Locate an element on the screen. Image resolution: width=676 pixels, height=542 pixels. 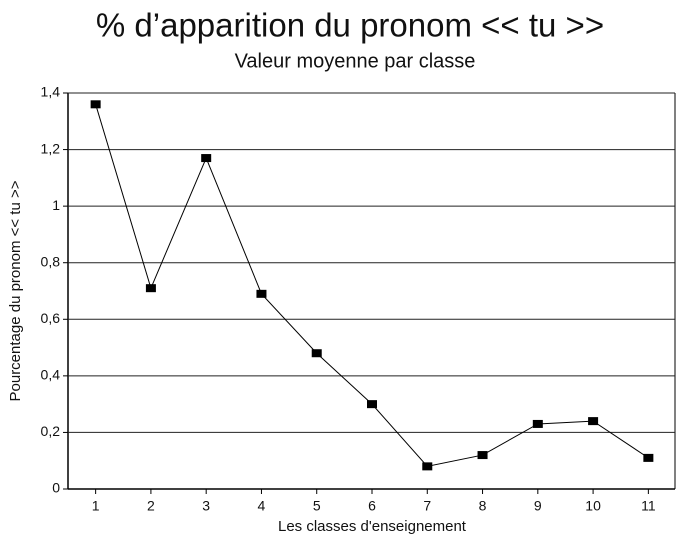
x-tick-label: 7 is located at coordinates (427, 506).